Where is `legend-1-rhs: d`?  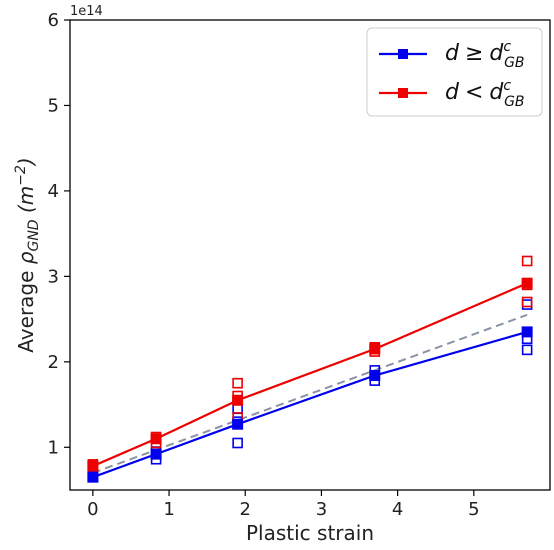
legend-1-rhs: d is located at coordinates (496, 92).